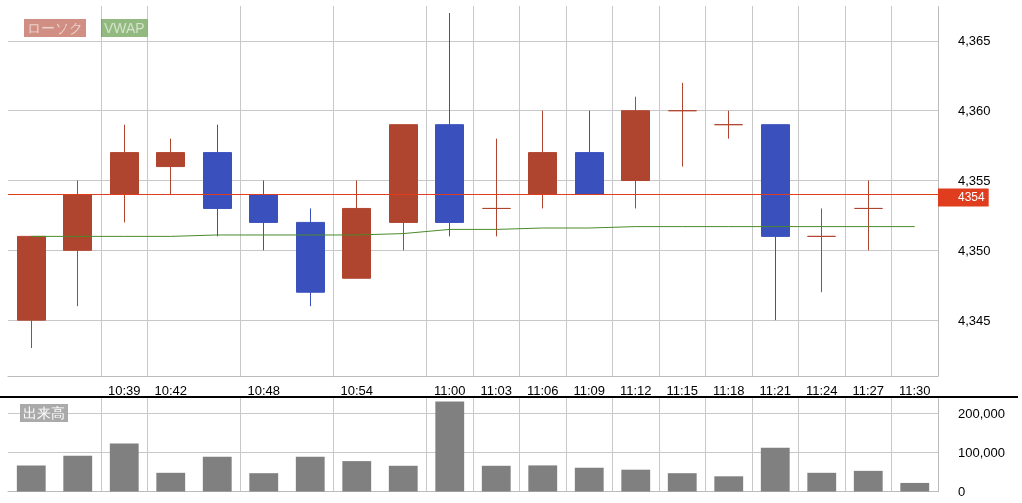  I want to click on y-tick-label: 4,365, so click(974, 41).